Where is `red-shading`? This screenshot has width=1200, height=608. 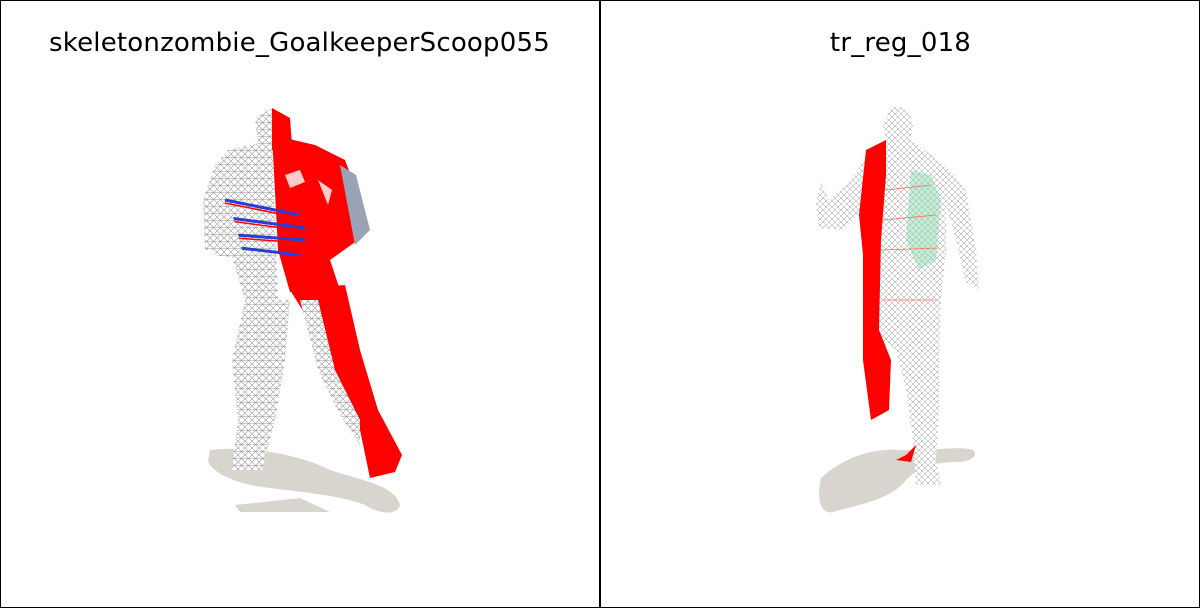
red-shading is located at coordinates (875, 280).